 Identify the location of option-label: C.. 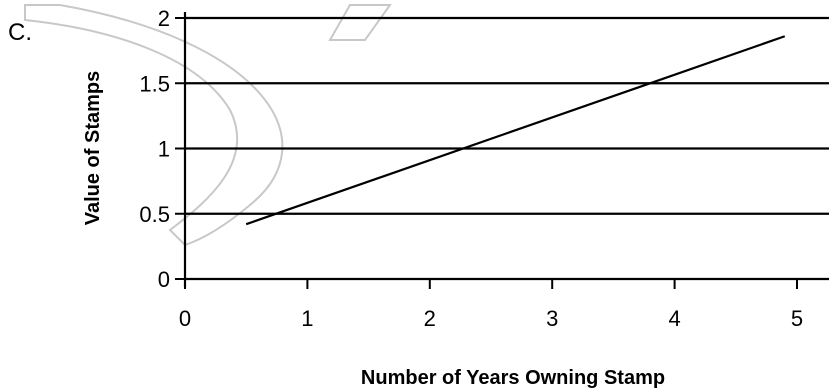
(20, 32).